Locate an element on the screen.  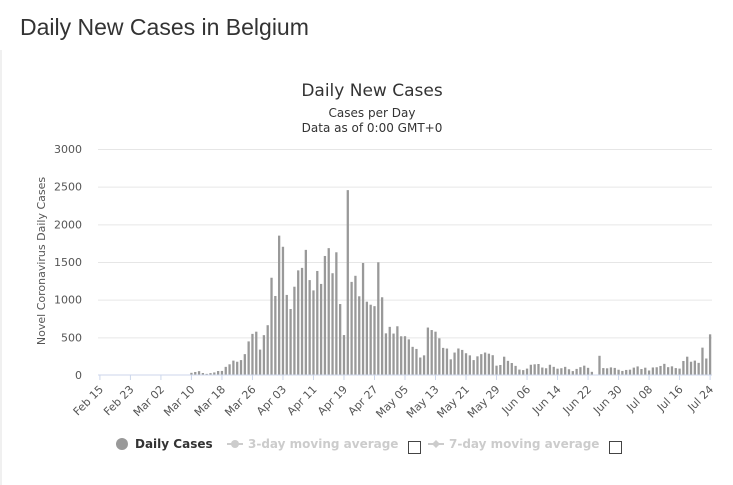
x-tick-label: Jul 16 is located at coordinates (670, 399).